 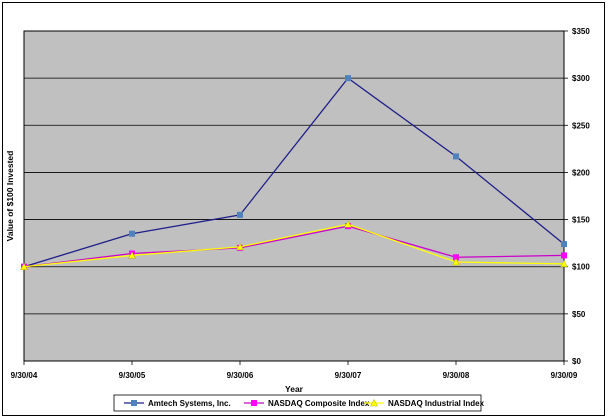 I want to click on y-tick-label: $100, so click(x=581, y=267).